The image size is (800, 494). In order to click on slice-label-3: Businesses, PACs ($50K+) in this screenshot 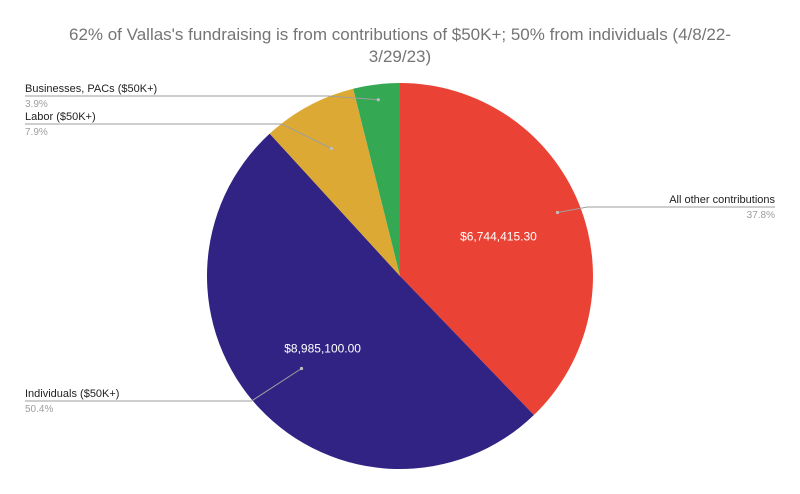, I will do `click(91, 89)`.